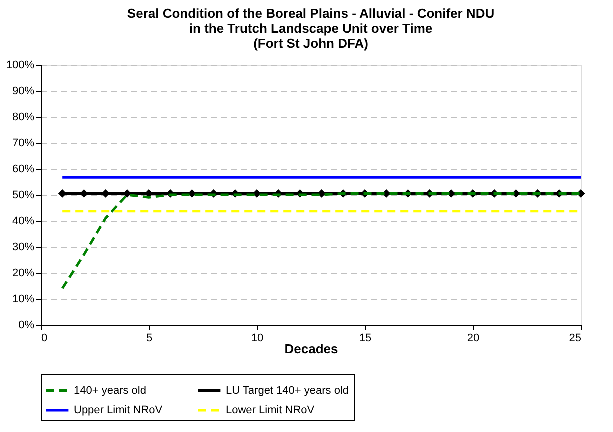 The width and height of the screenshot is (613, 432). Describe the element at coordinates (311, 28) in the screenshot. I see `chart-title: Seral Condition of the Boreal Plains - Alluvial - Conifer NDU in the Trutch Landscape Unit over Time (Fort St John DFA)` at that location.